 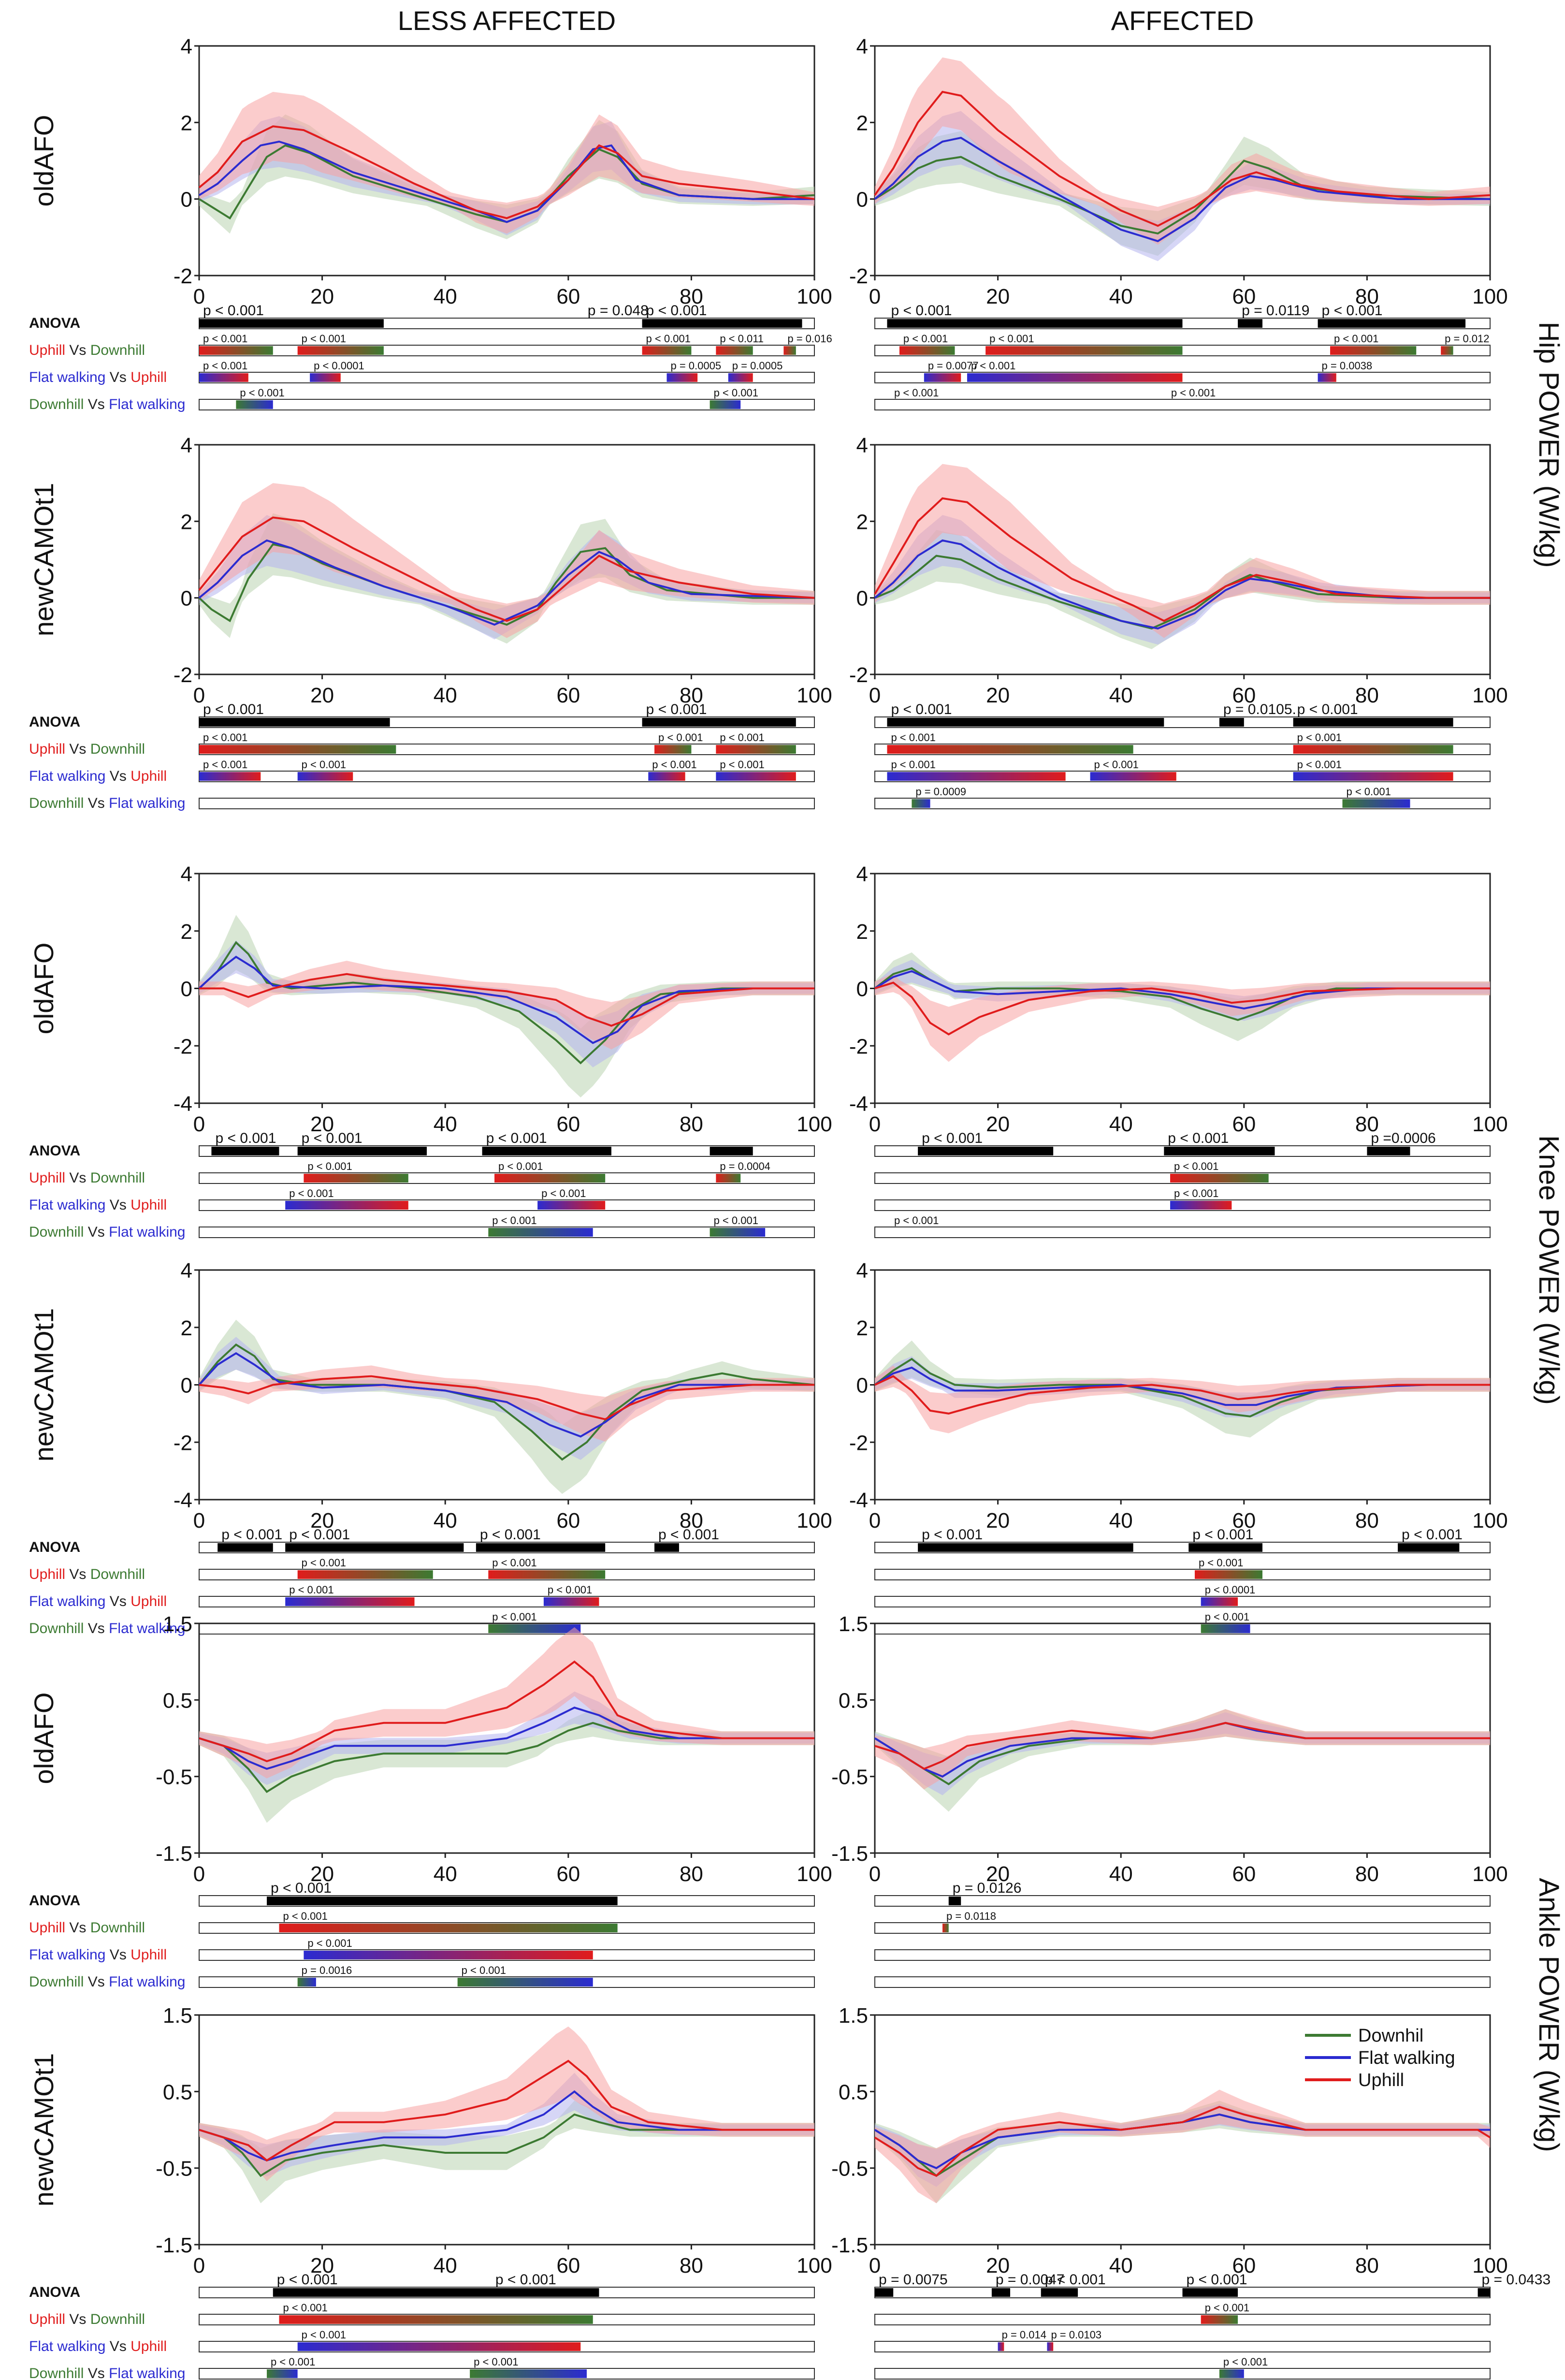 What do you see at coordinates (199, 695) in the screenshot?
I see `x-tick-label: 0` at bounding box center [199, 695].